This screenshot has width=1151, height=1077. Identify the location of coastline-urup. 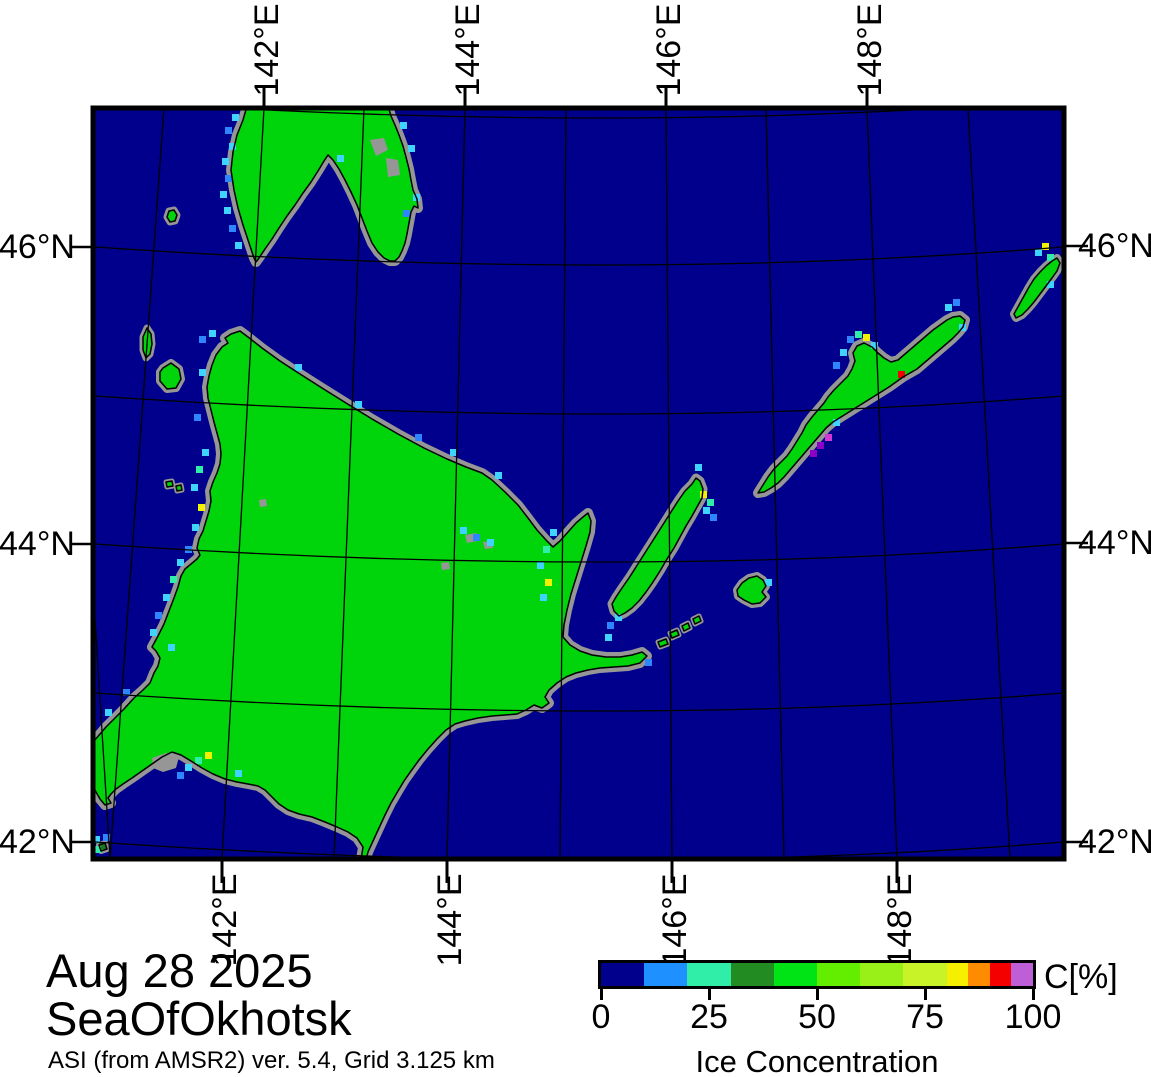
(1037, 288).